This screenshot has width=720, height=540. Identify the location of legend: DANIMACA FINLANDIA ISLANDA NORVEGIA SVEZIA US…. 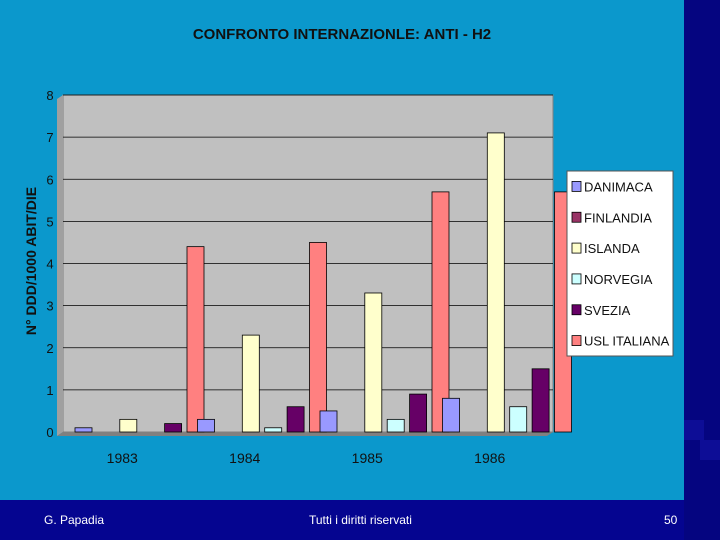
(620, 263).